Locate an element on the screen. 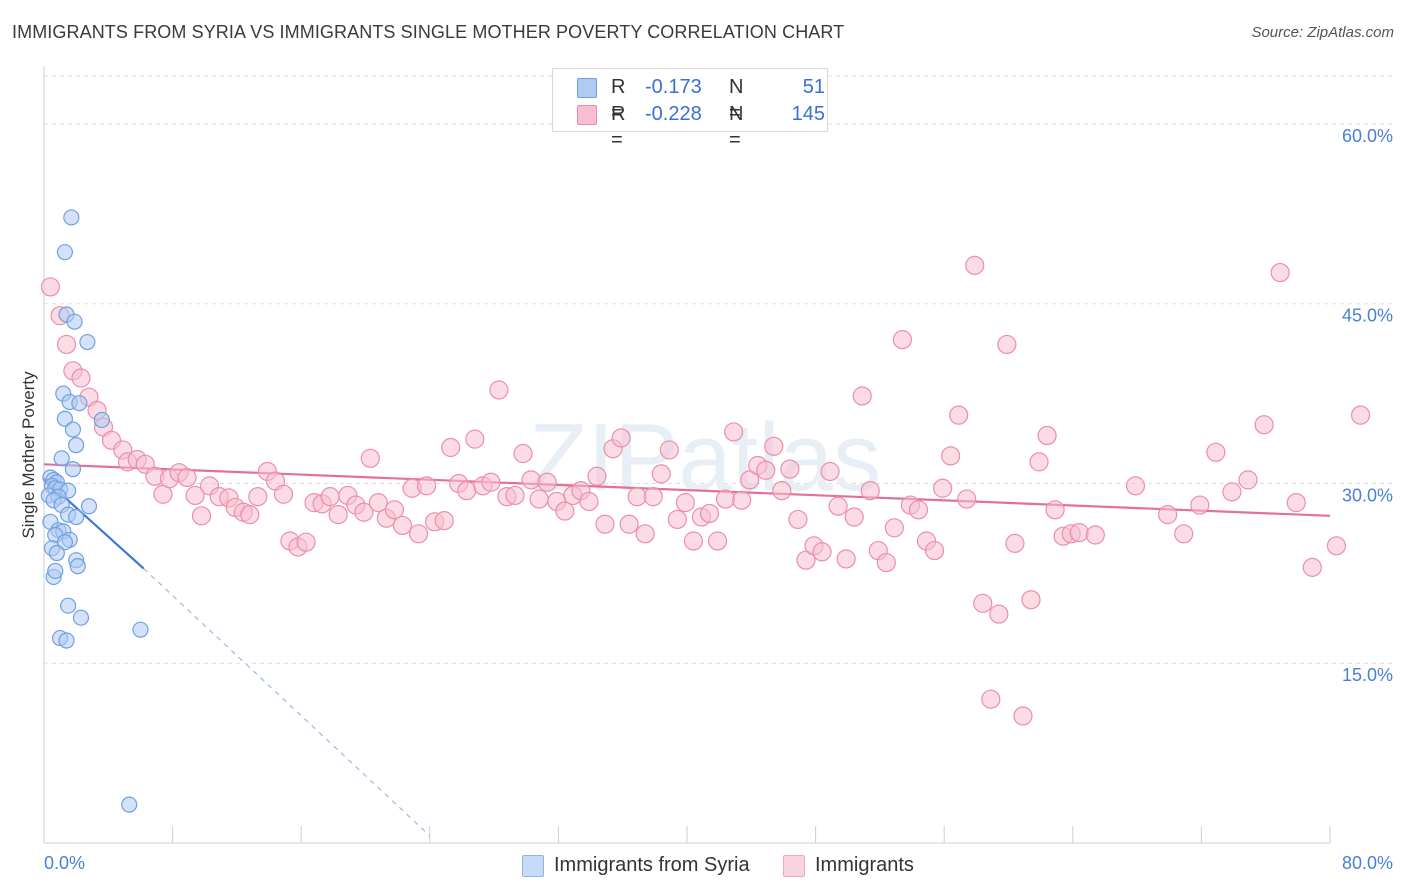 The width and height of the screenshot is (1406, 892). r-value: -0.228 is located at coordinates (673, 114).